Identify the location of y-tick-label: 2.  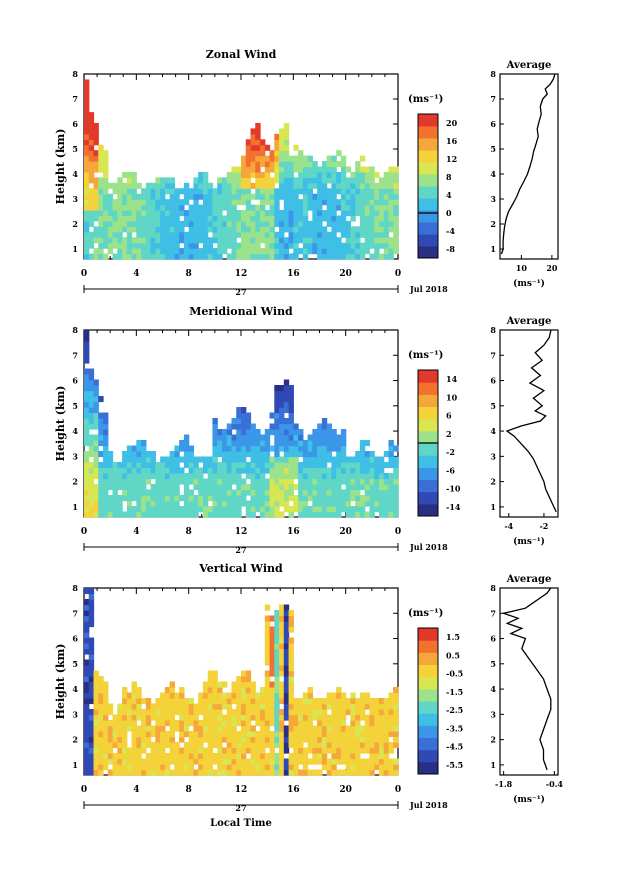
(75, 740).